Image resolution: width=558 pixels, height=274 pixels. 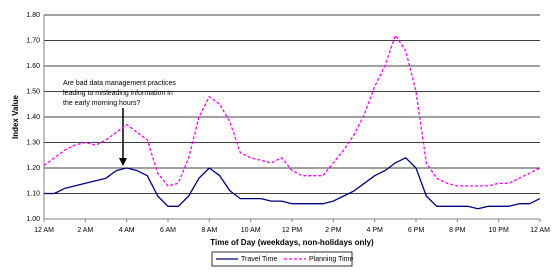 I want to click on y-axis-title: Index Value, so click(x=15, y=116).